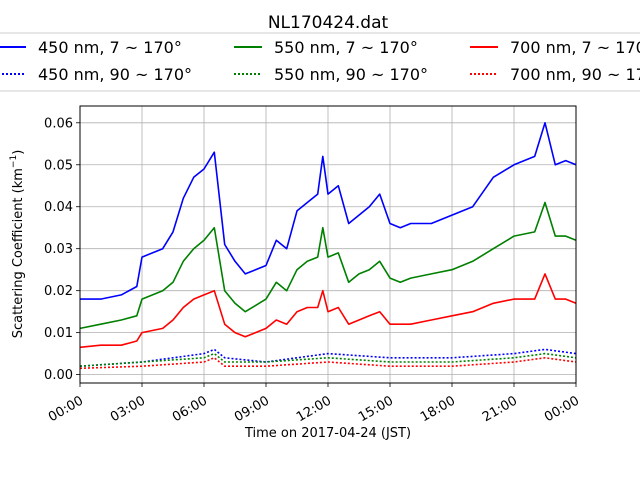  Describe the element at coordinates (327, 433) in the screenshot. I see `x-axis-label: Time on 2017-04-24 (JST)` at that location.